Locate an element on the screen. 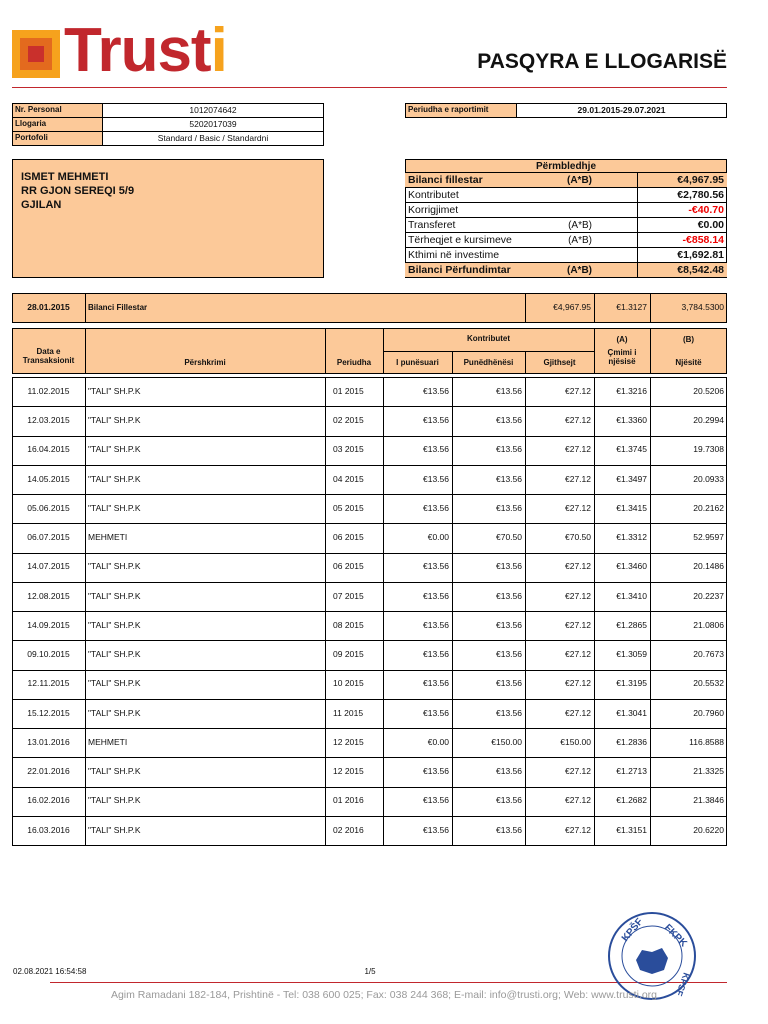 This screenshot has height=1024, width=768. table-cell: 02 2016 is located at coordinates (348, 829).